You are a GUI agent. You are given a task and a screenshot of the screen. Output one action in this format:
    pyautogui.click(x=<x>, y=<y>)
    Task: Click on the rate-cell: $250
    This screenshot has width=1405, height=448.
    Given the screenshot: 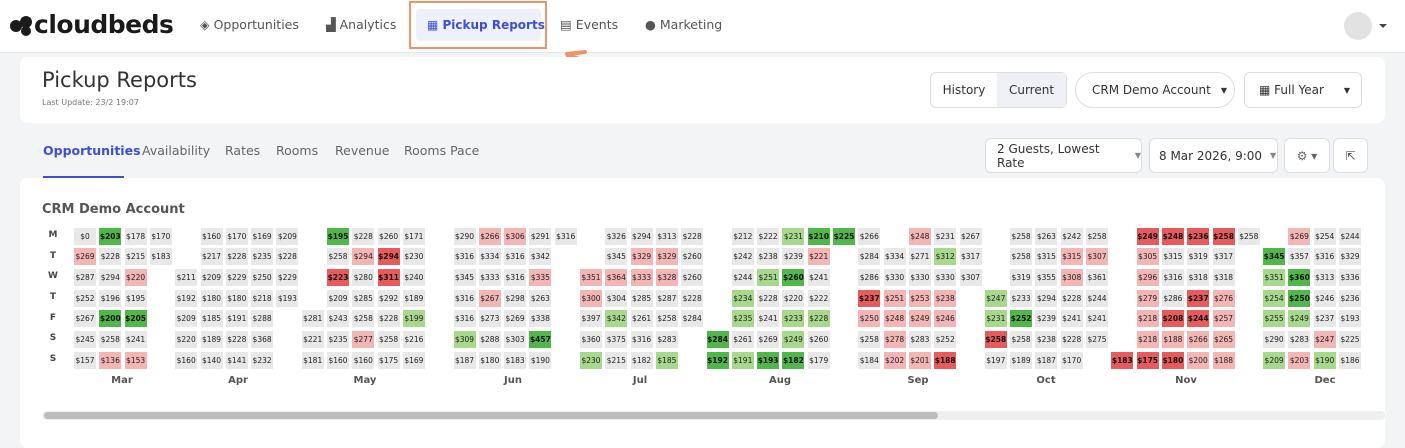 What is the action you would take?
    pyautogui.click(x=1299, y=298)
    